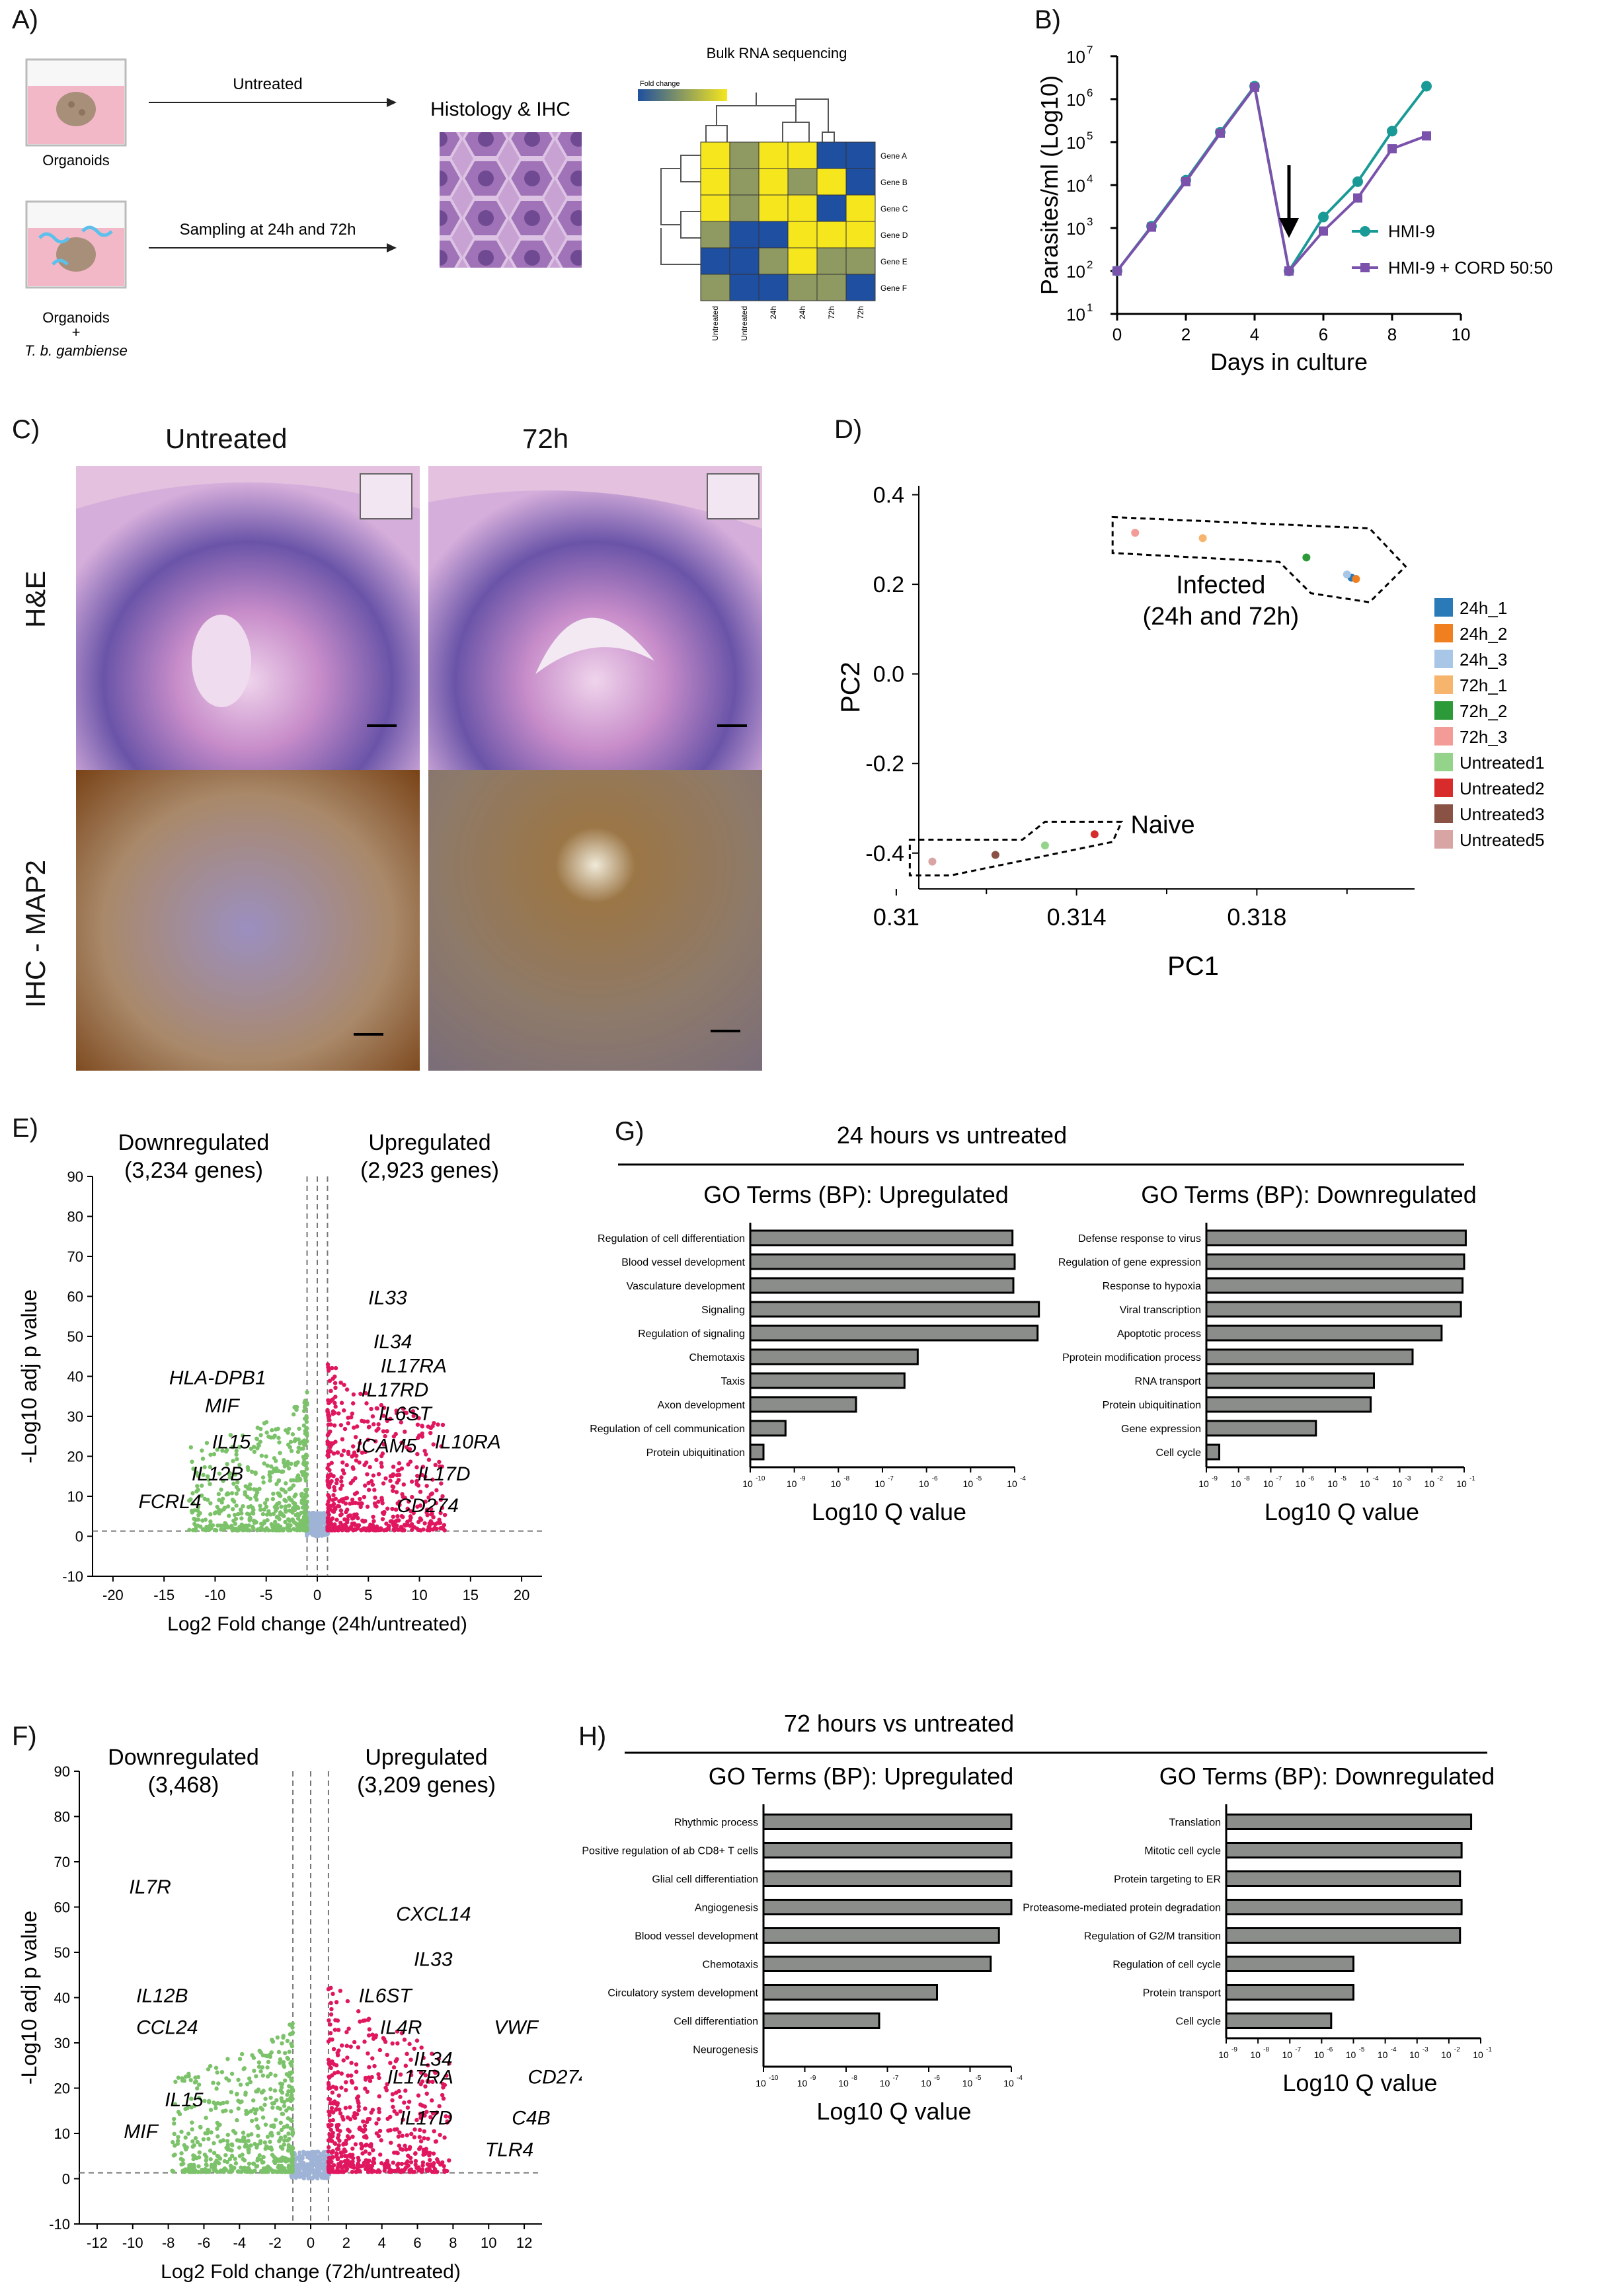 The height and width of the screenshot is (2296, 1599). I want to click on organoids-infected-label: Organoids, so click(76, 317).